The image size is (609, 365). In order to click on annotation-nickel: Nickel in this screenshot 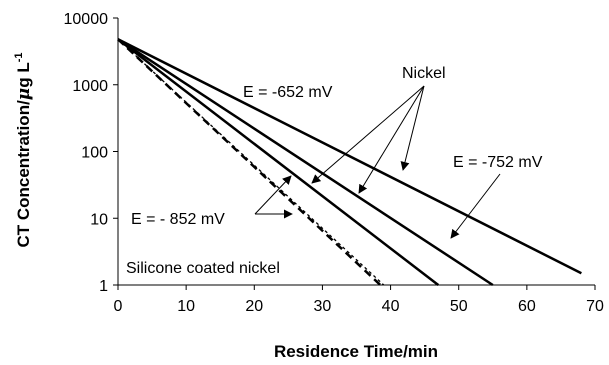, I will do `click(424, 73)`.